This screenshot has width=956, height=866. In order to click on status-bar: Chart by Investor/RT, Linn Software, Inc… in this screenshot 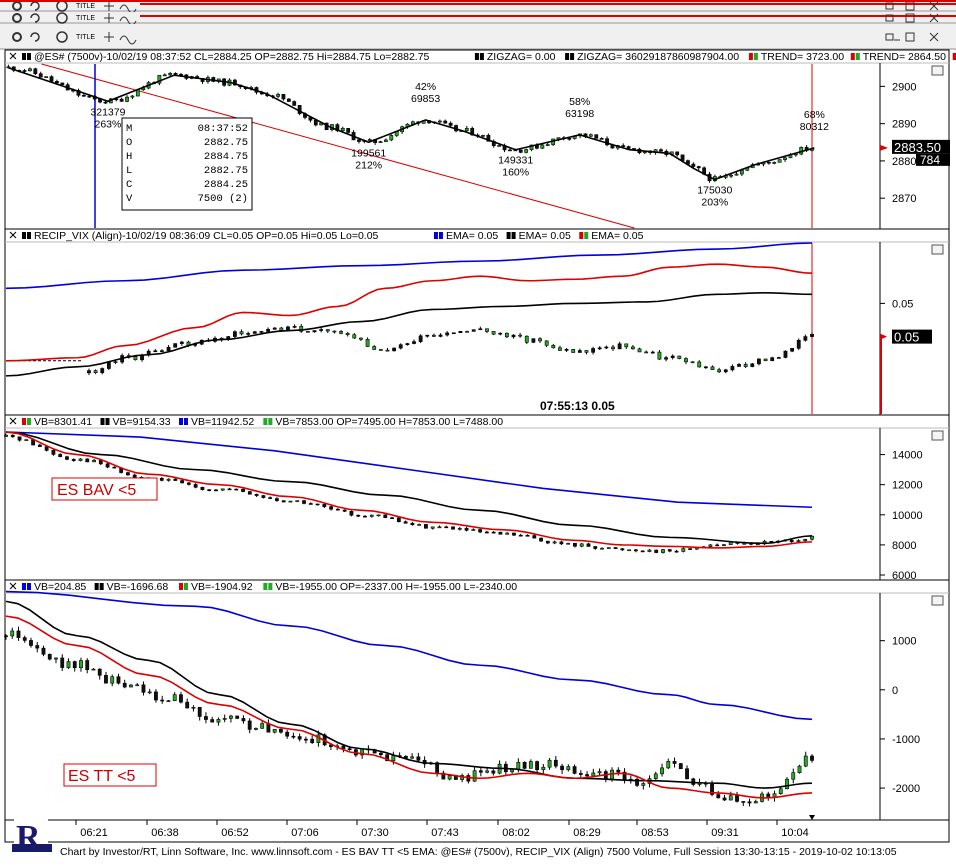, I will do `click(506, 854)`.